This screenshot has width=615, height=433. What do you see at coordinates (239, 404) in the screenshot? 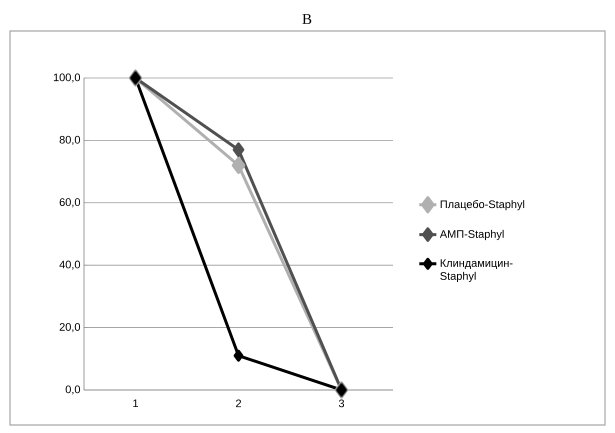
I see `x-tick-label: 2` at bounding box center [239, 404].